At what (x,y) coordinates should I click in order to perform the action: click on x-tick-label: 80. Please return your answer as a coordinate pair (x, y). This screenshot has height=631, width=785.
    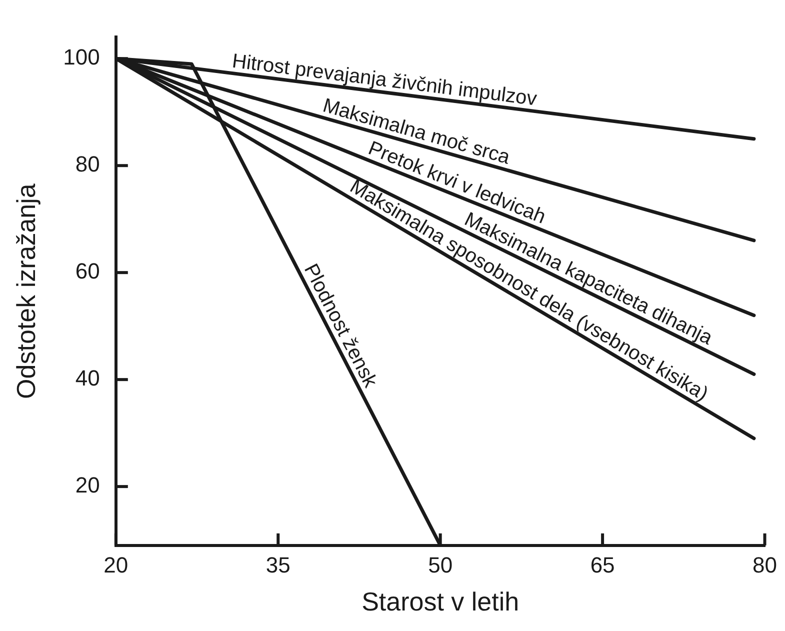
    Looking at the image, I should click on (765, 565).